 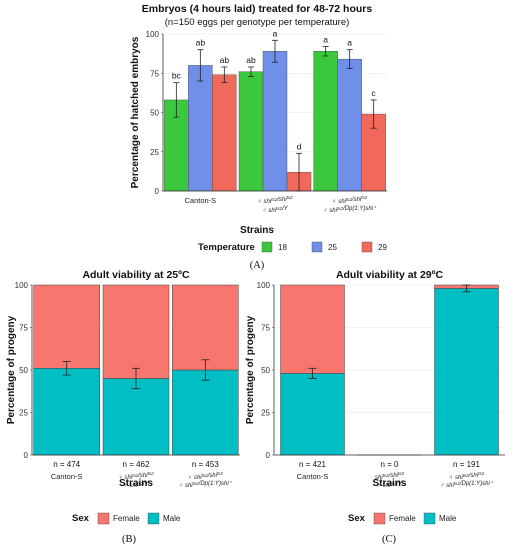 What do you see at coordinates (257, 265) in the screenshot?
I see `panel-label: (A)` at bounding box center [257, 265].